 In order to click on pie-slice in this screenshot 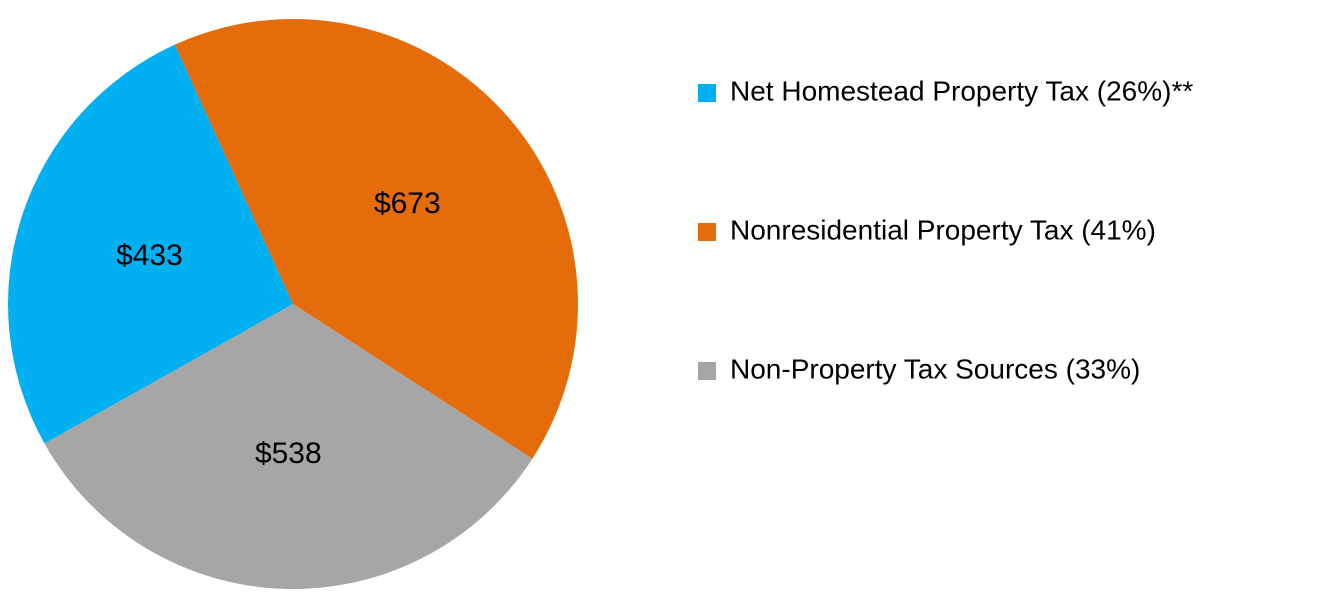, I will do `click(150, 244)`.